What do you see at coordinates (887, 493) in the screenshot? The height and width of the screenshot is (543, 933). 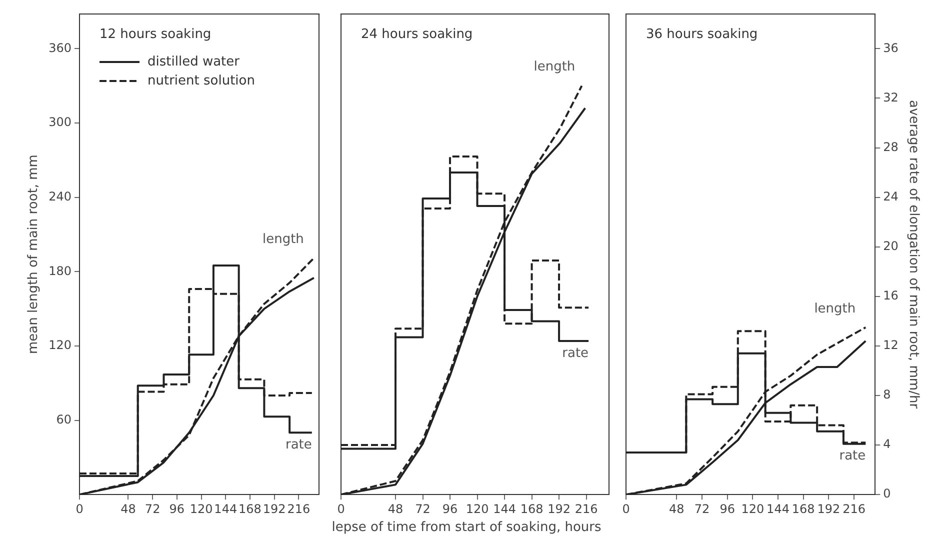 I see `y2-tick-label: 0` at bounding box center [887, 493].